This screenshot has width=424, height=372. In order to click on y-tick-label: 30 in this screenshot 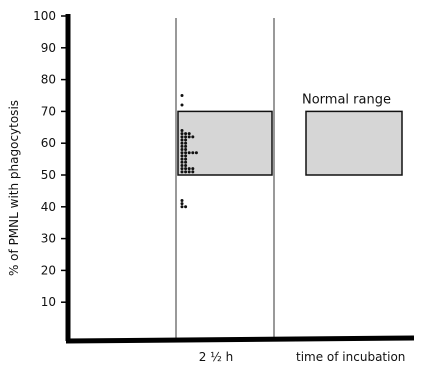, I will do `click(48, 239)`.